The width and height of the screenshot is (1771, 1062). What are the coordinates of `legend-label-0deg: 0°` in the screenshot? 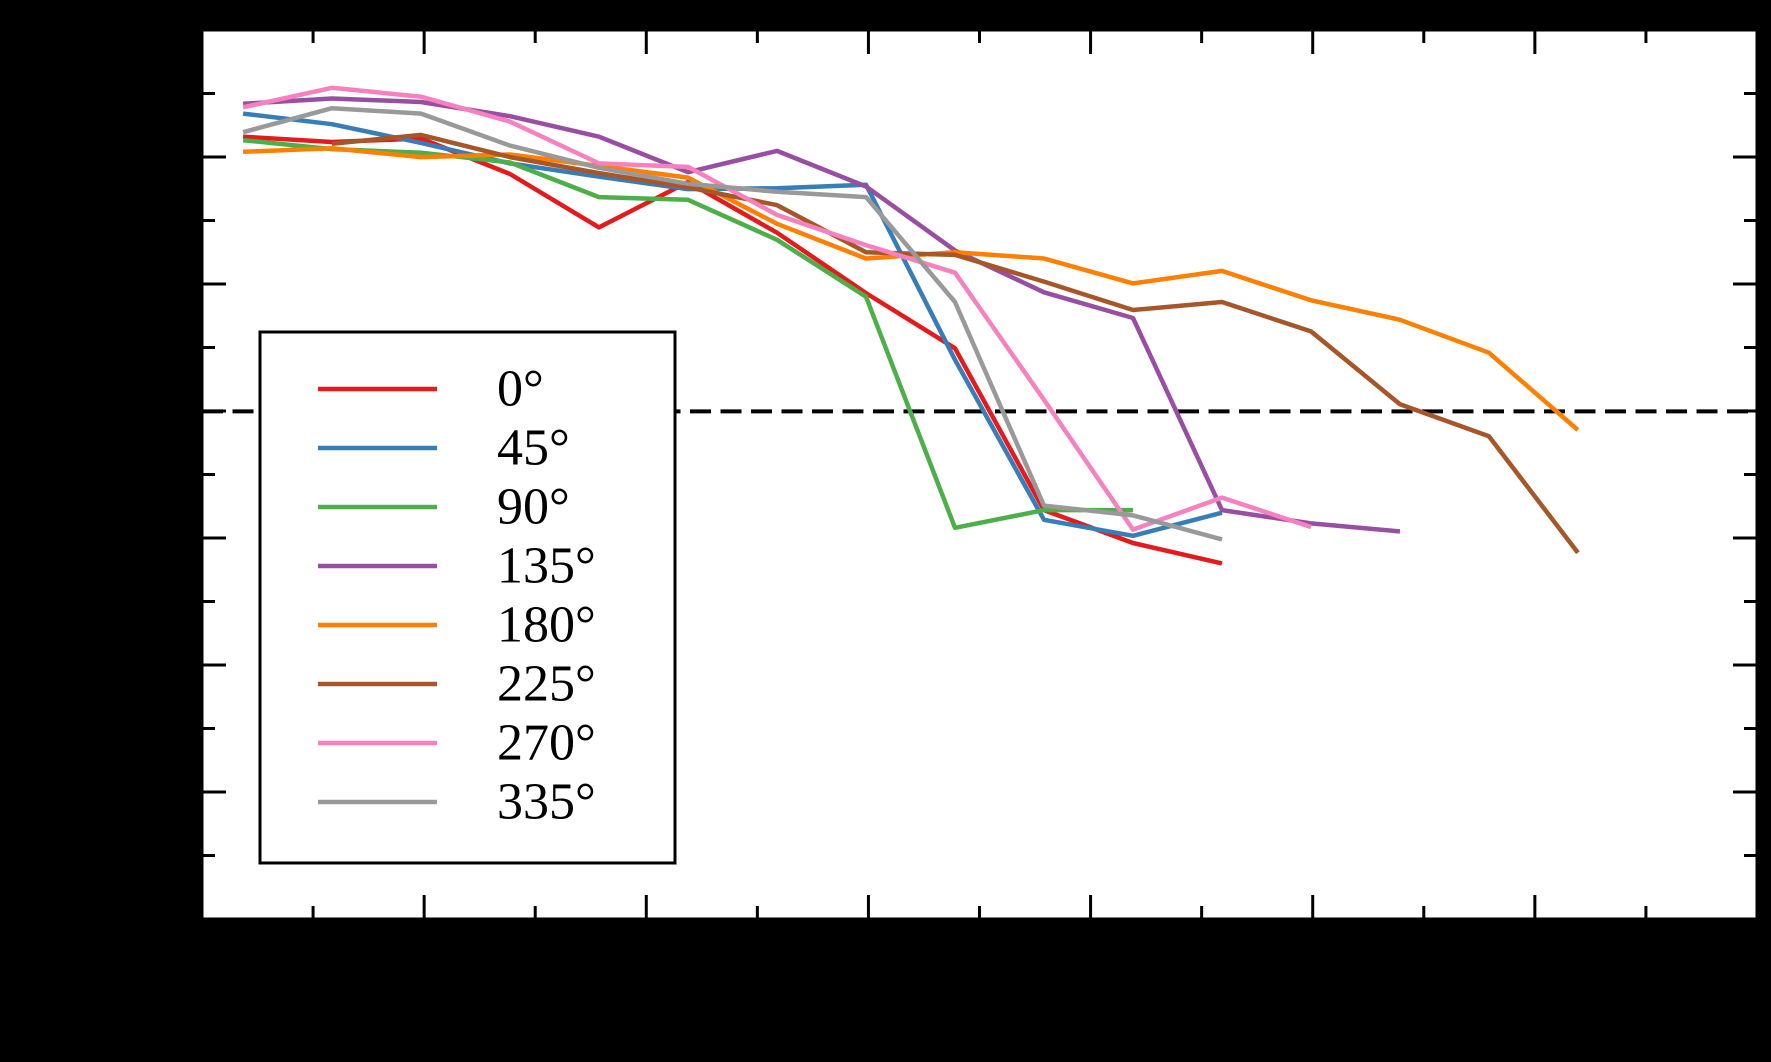 It's located at (520, 389).